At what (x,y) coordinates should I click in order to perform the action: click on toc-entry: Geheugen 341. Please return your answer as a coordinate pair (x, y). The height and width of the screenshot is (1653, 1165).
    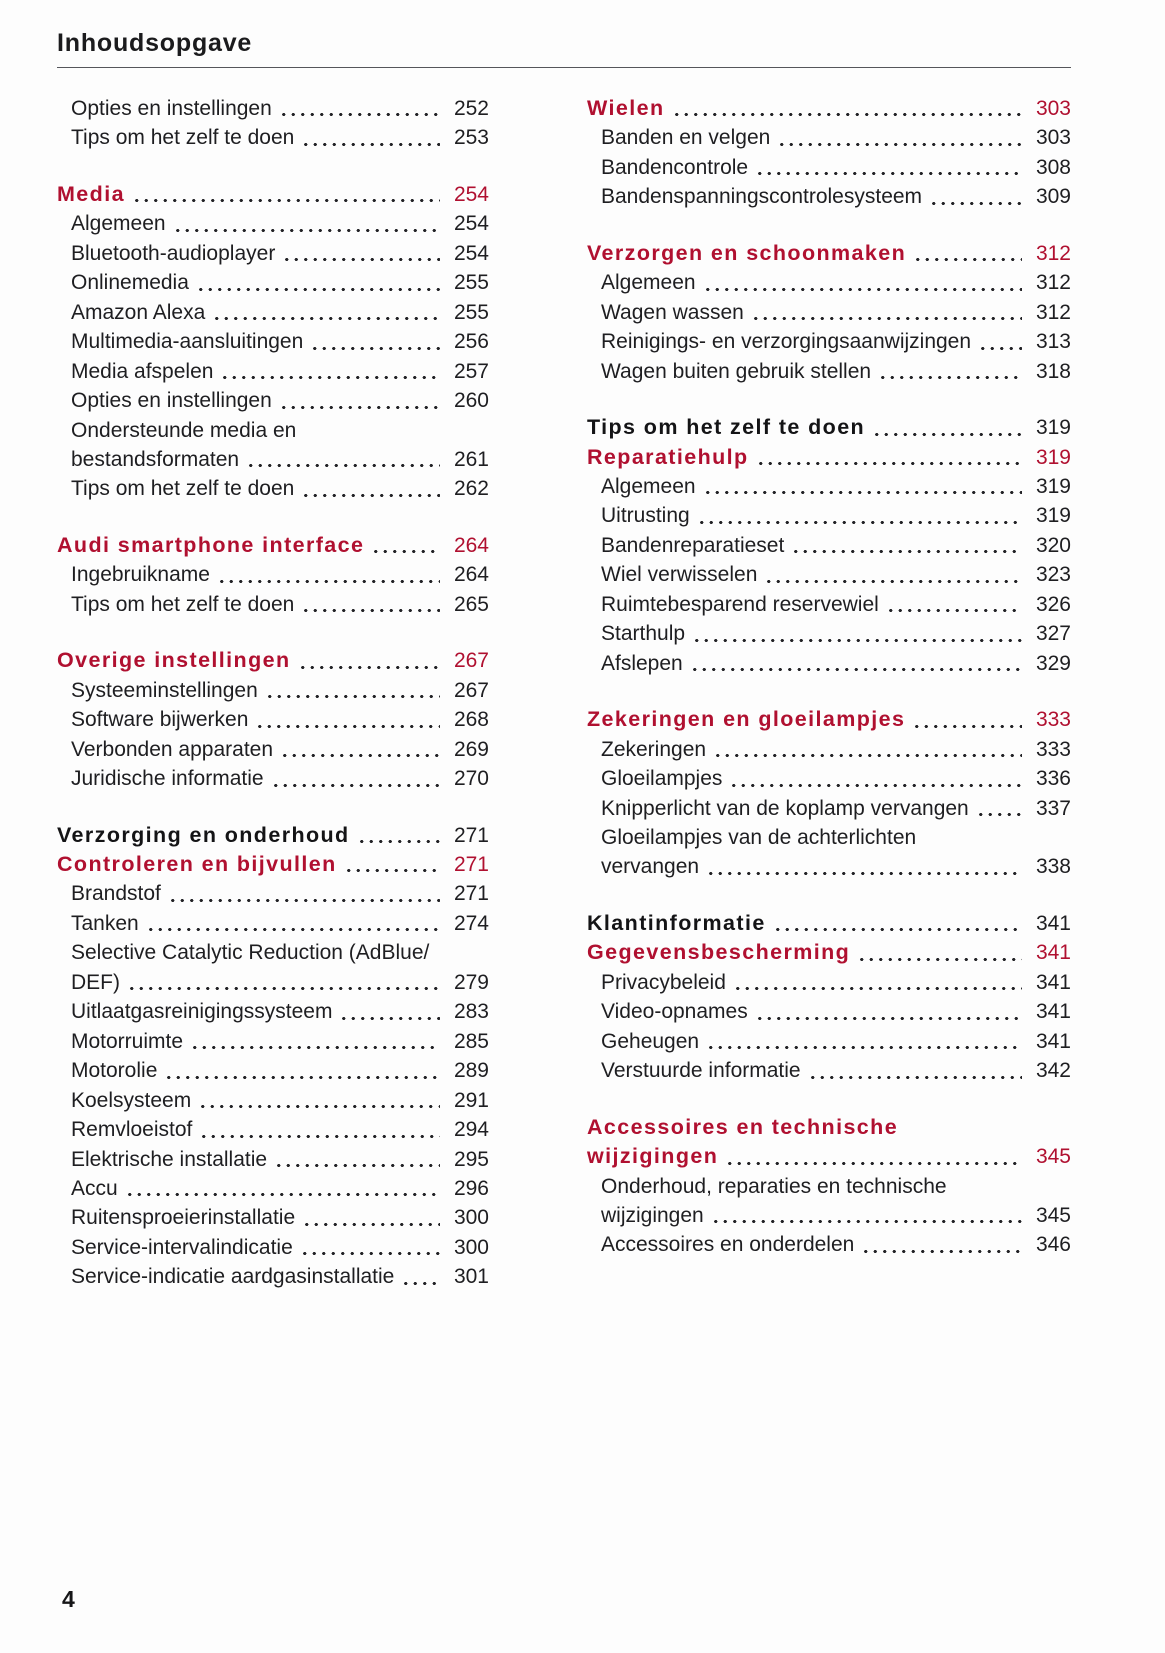
    Looking at the image, I should click on (829, 1041).